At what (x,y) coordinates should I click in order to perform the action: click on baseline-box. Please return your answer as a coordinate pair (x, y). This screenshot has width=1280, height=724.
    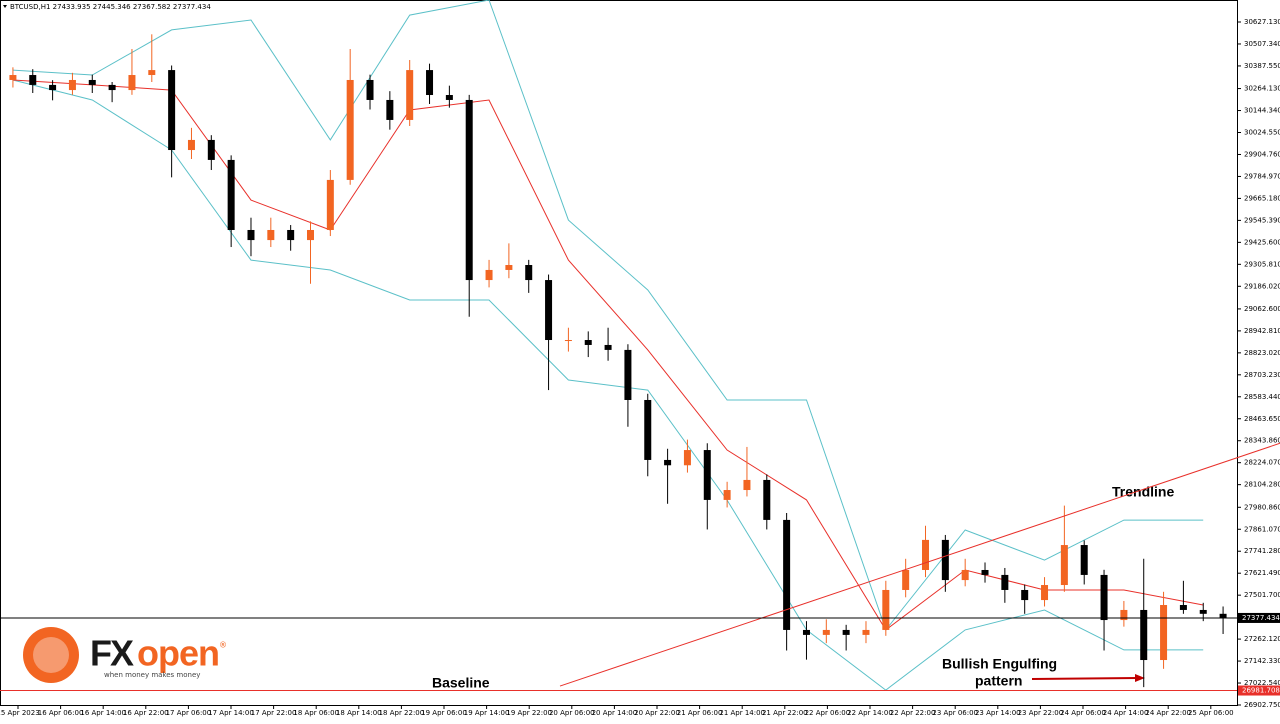
    Looking at the image, I should click on (1259, 690).